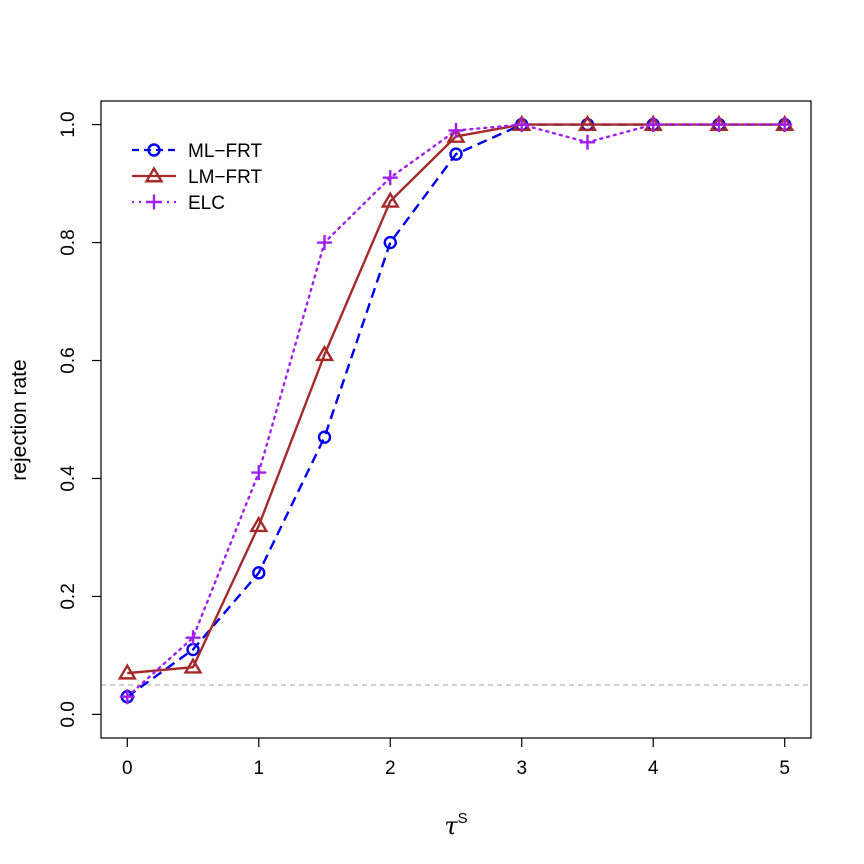 This screenshot has width=864, height=864. Describe the element at coordinates (258, 768) in the screenshot. I see `x-tick-label: 1` at that location.